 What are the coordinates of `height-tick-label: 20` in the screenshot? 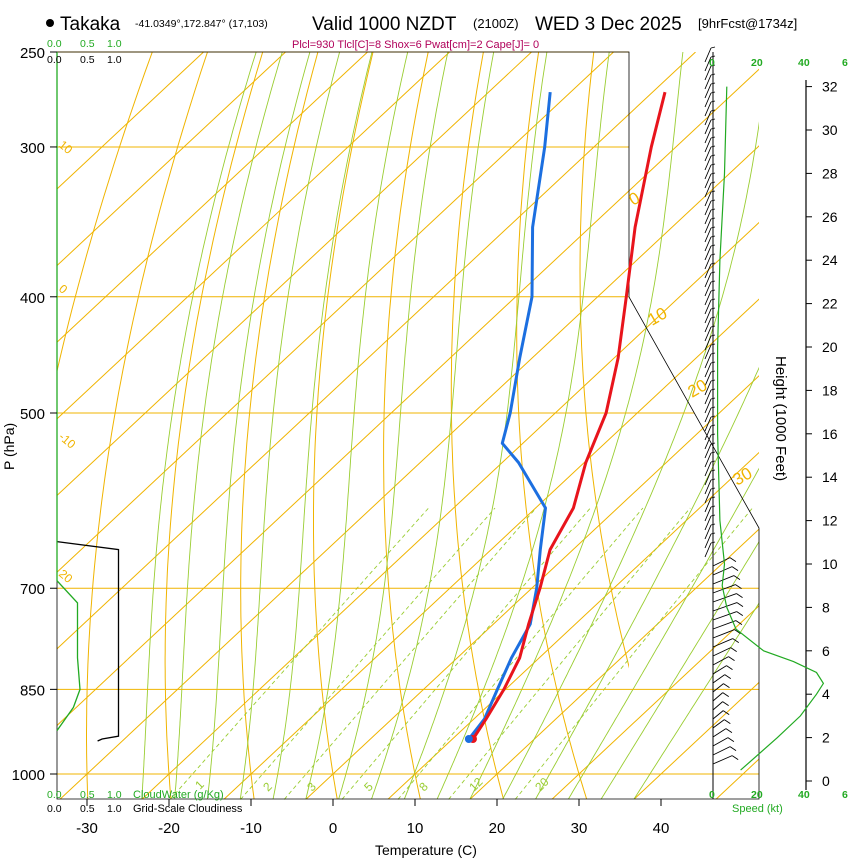 It's located at (830, 347).